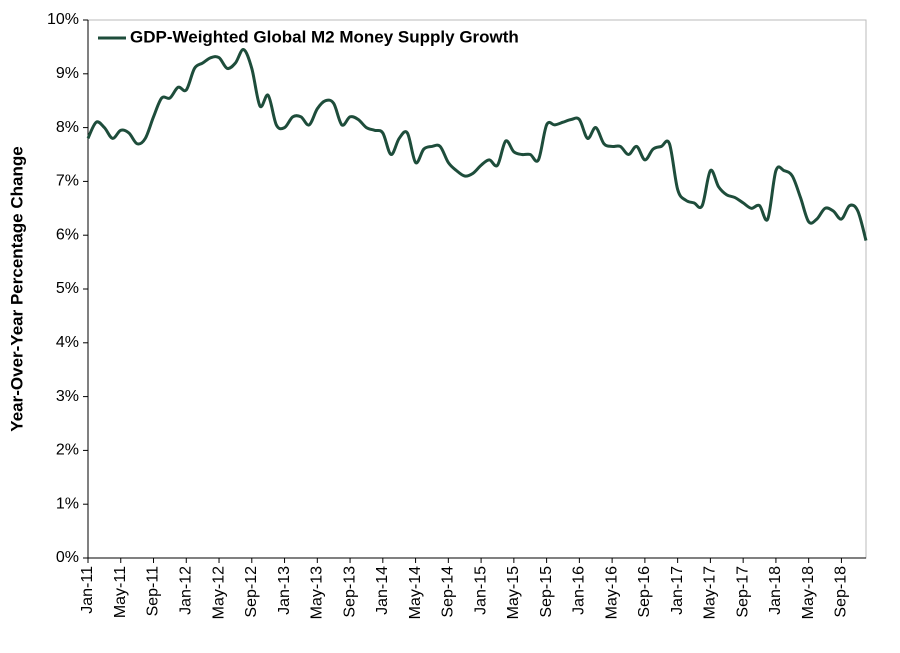 This screenshot has height=653, width=900. I want to click on y-tick-label: 6%, so click(67, 234).